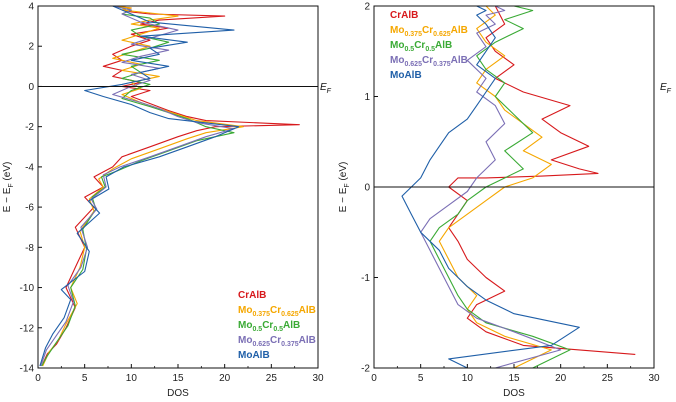 The image size is (676, 402). I want to click on left-legend-entry-3: Mo0.5Cr0.5AlB, so click(269, 326).